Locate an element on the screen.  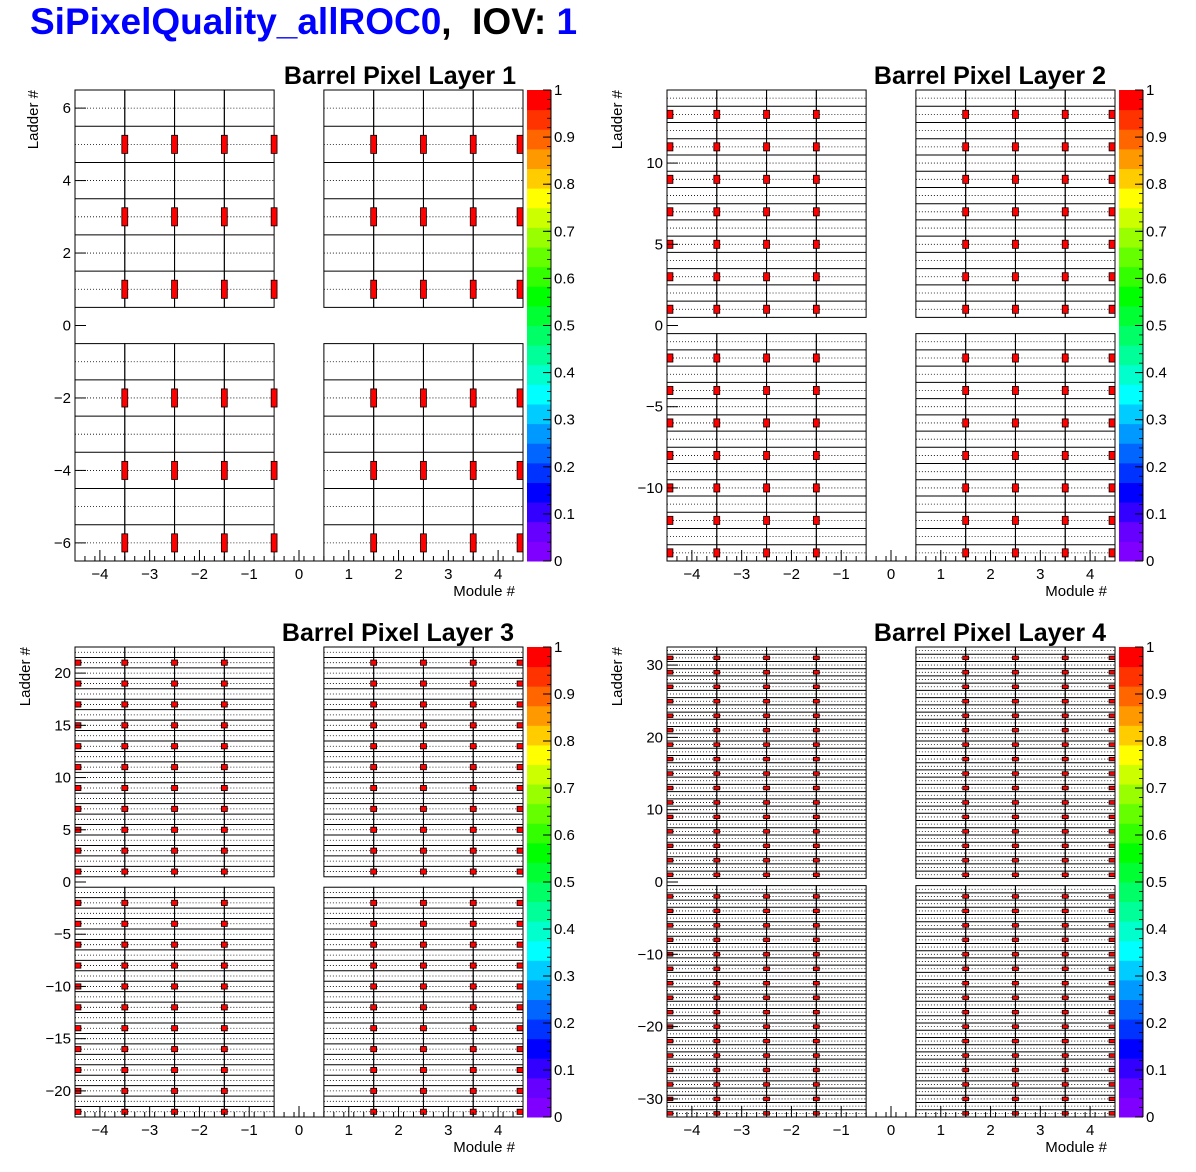
y-tick-label: 5 is located at coordinates (67, 830).